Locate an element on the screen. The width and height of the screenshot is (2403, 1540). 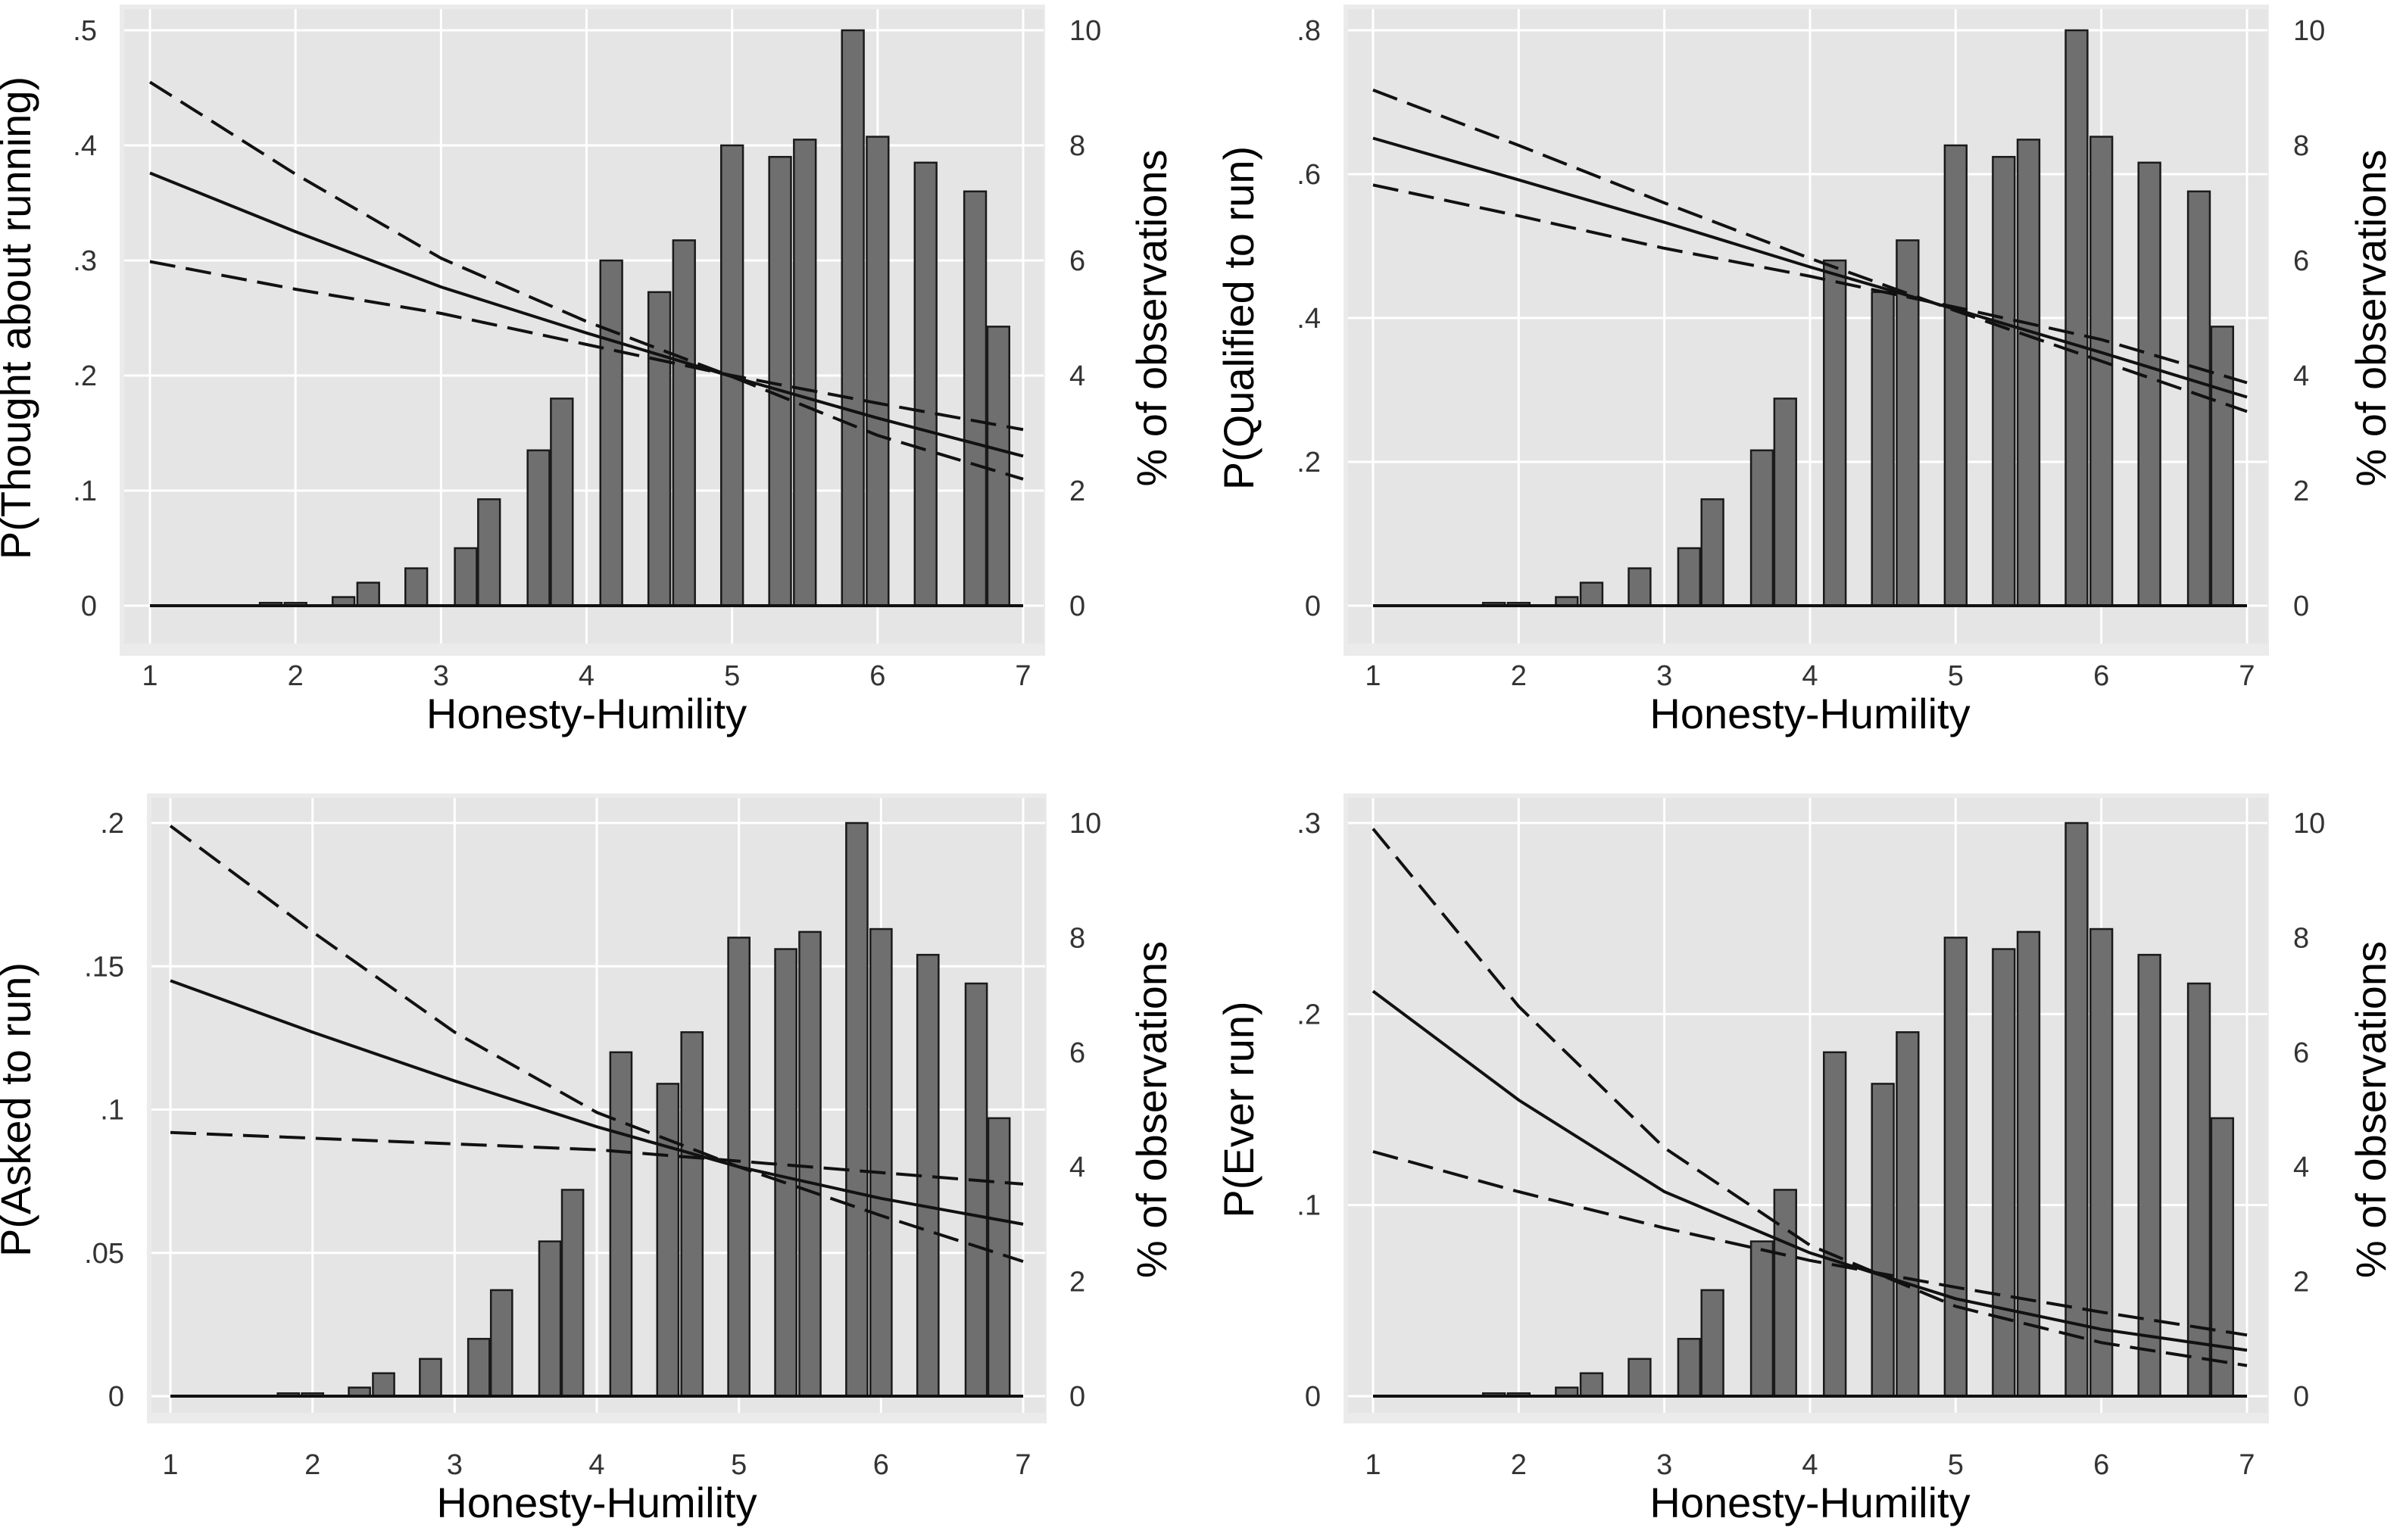
y2-tick-label: 4 is located at coordinates (1077, 376).